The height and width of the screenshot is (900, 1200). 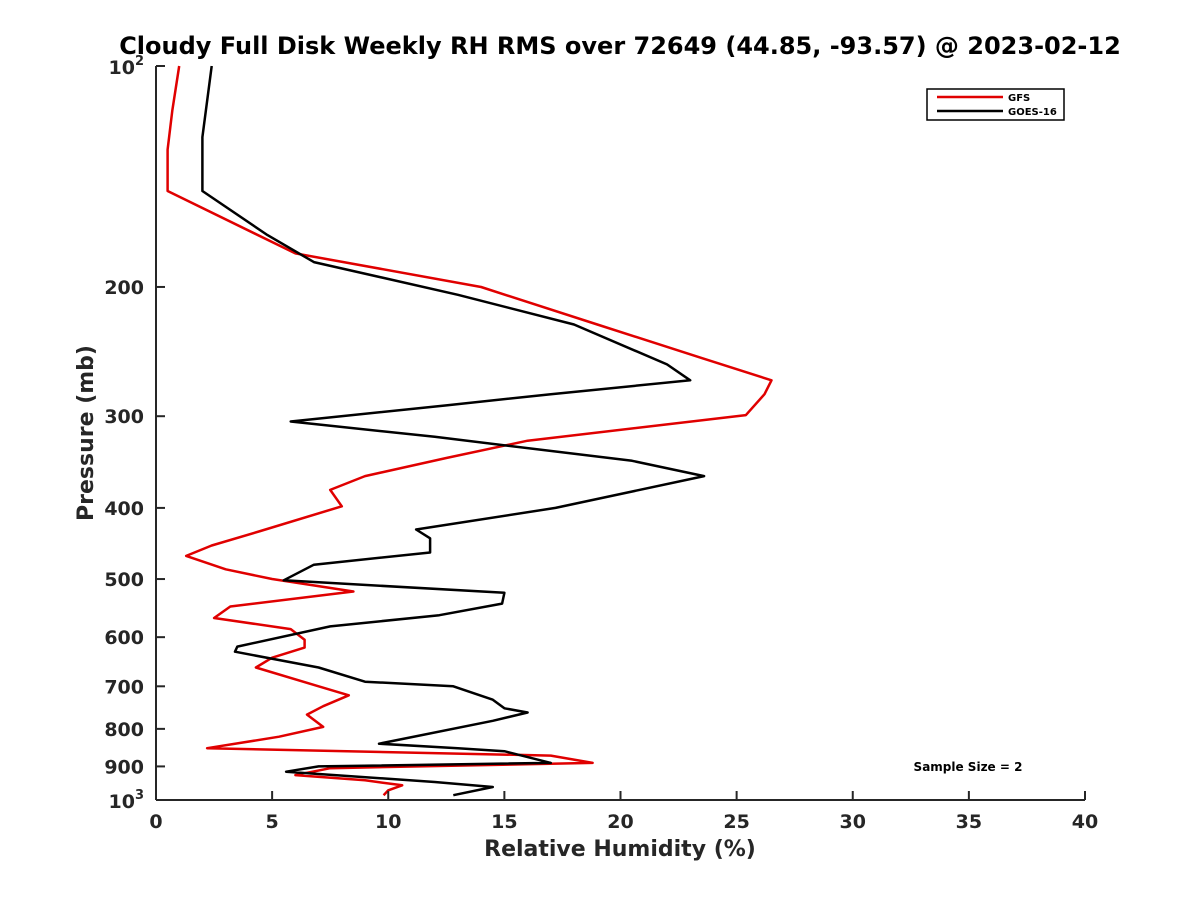 I want to click on legend-box, so click(x=995, y=104).